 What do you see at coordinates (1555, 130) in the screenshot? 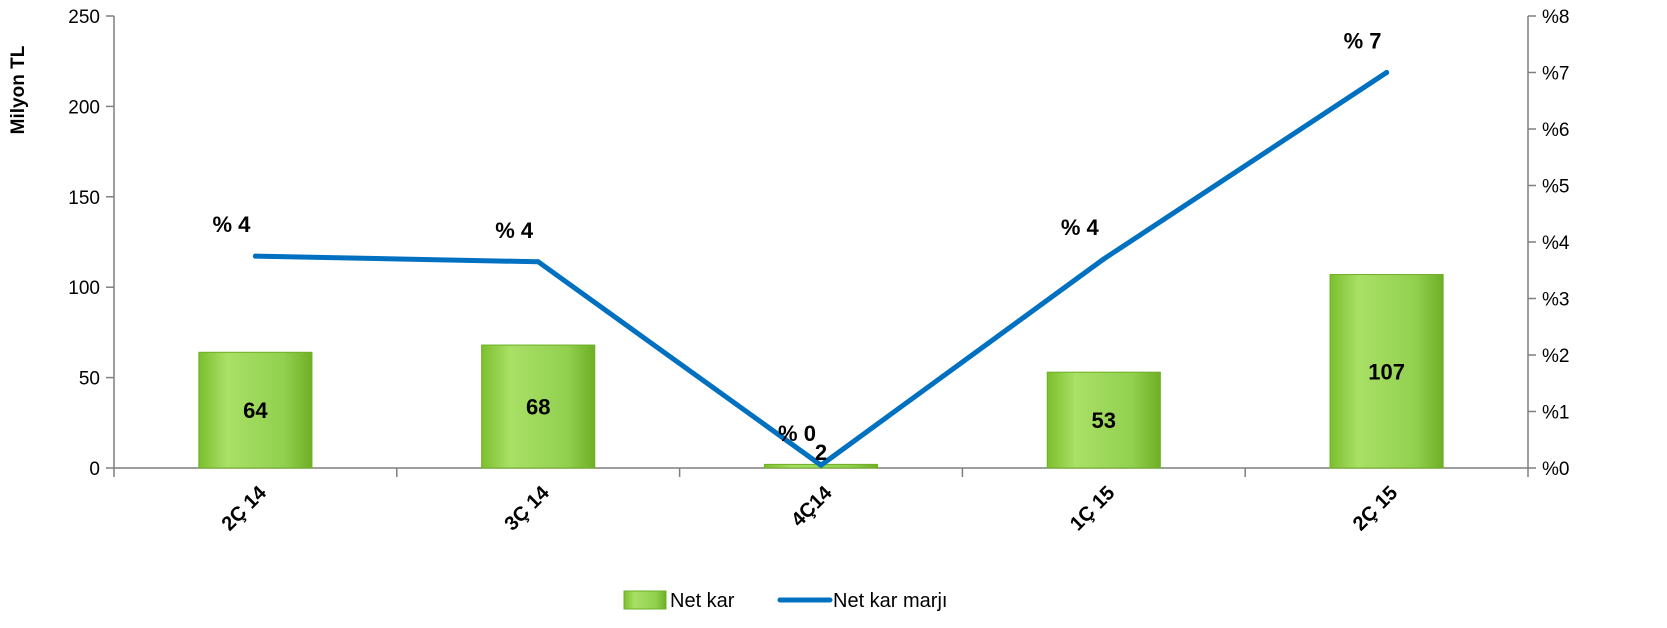
I see `y-tick-label-right: %6` at bounding box center [1555, 130].